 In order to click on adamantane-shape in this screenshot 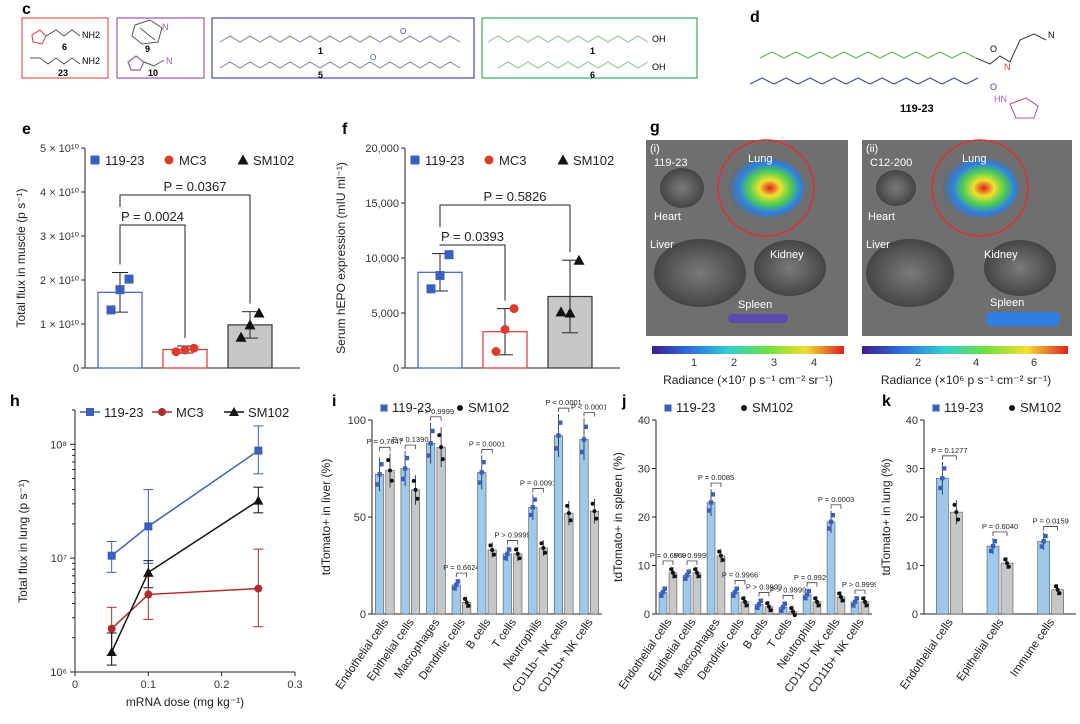, I will do `click(147, 32)`.